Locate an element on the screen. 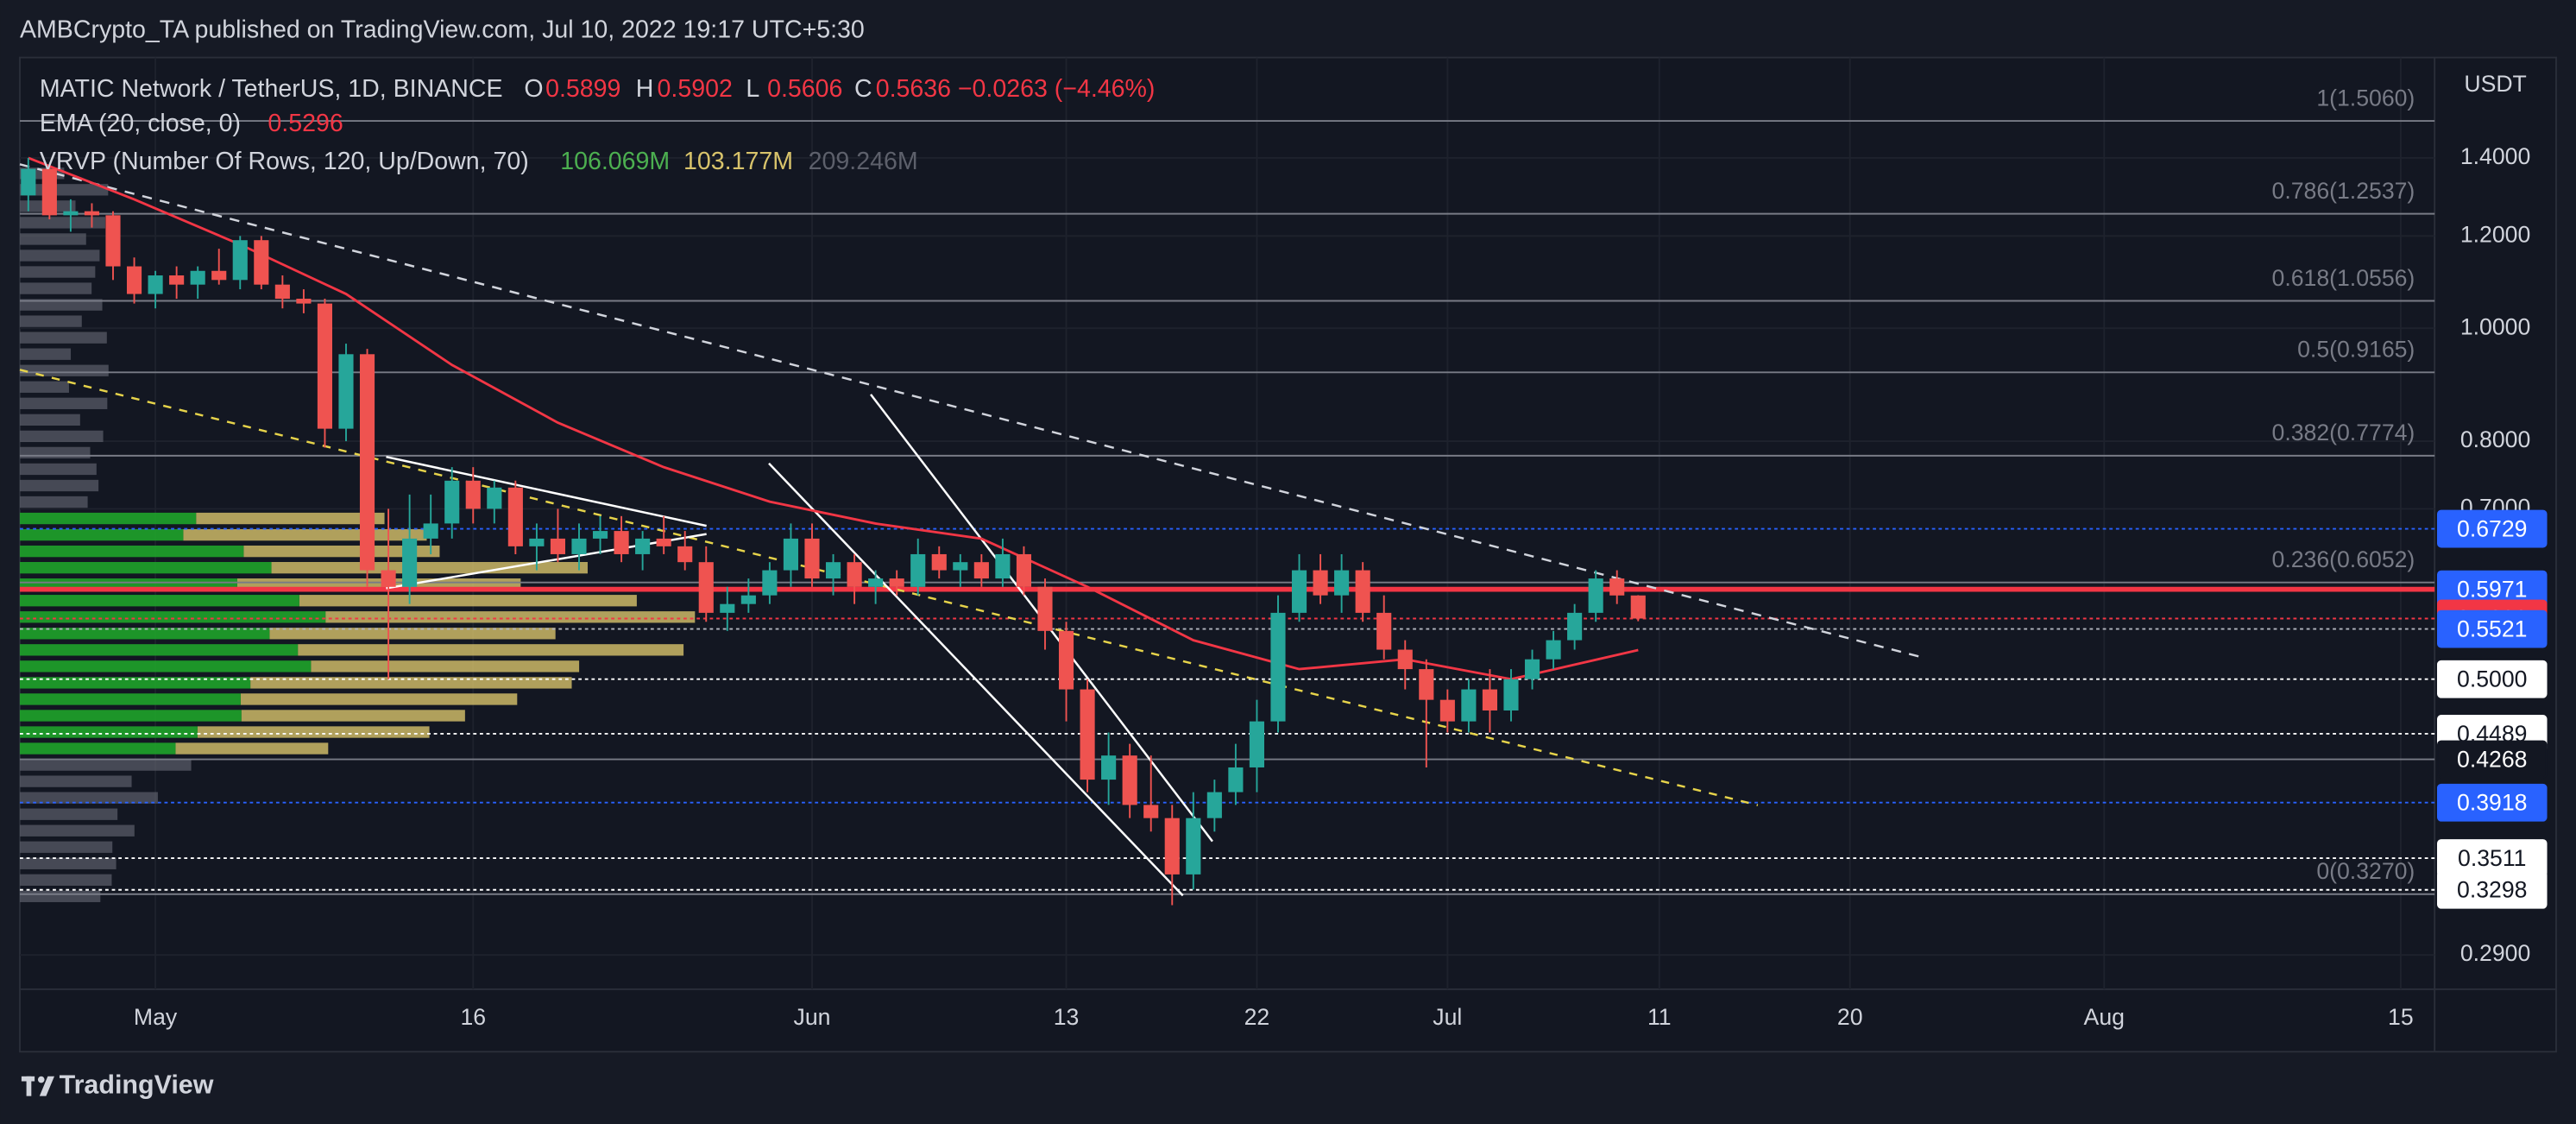 This screenshot has width=2576, height=1124. trendline is located at coordinates (546, 491).